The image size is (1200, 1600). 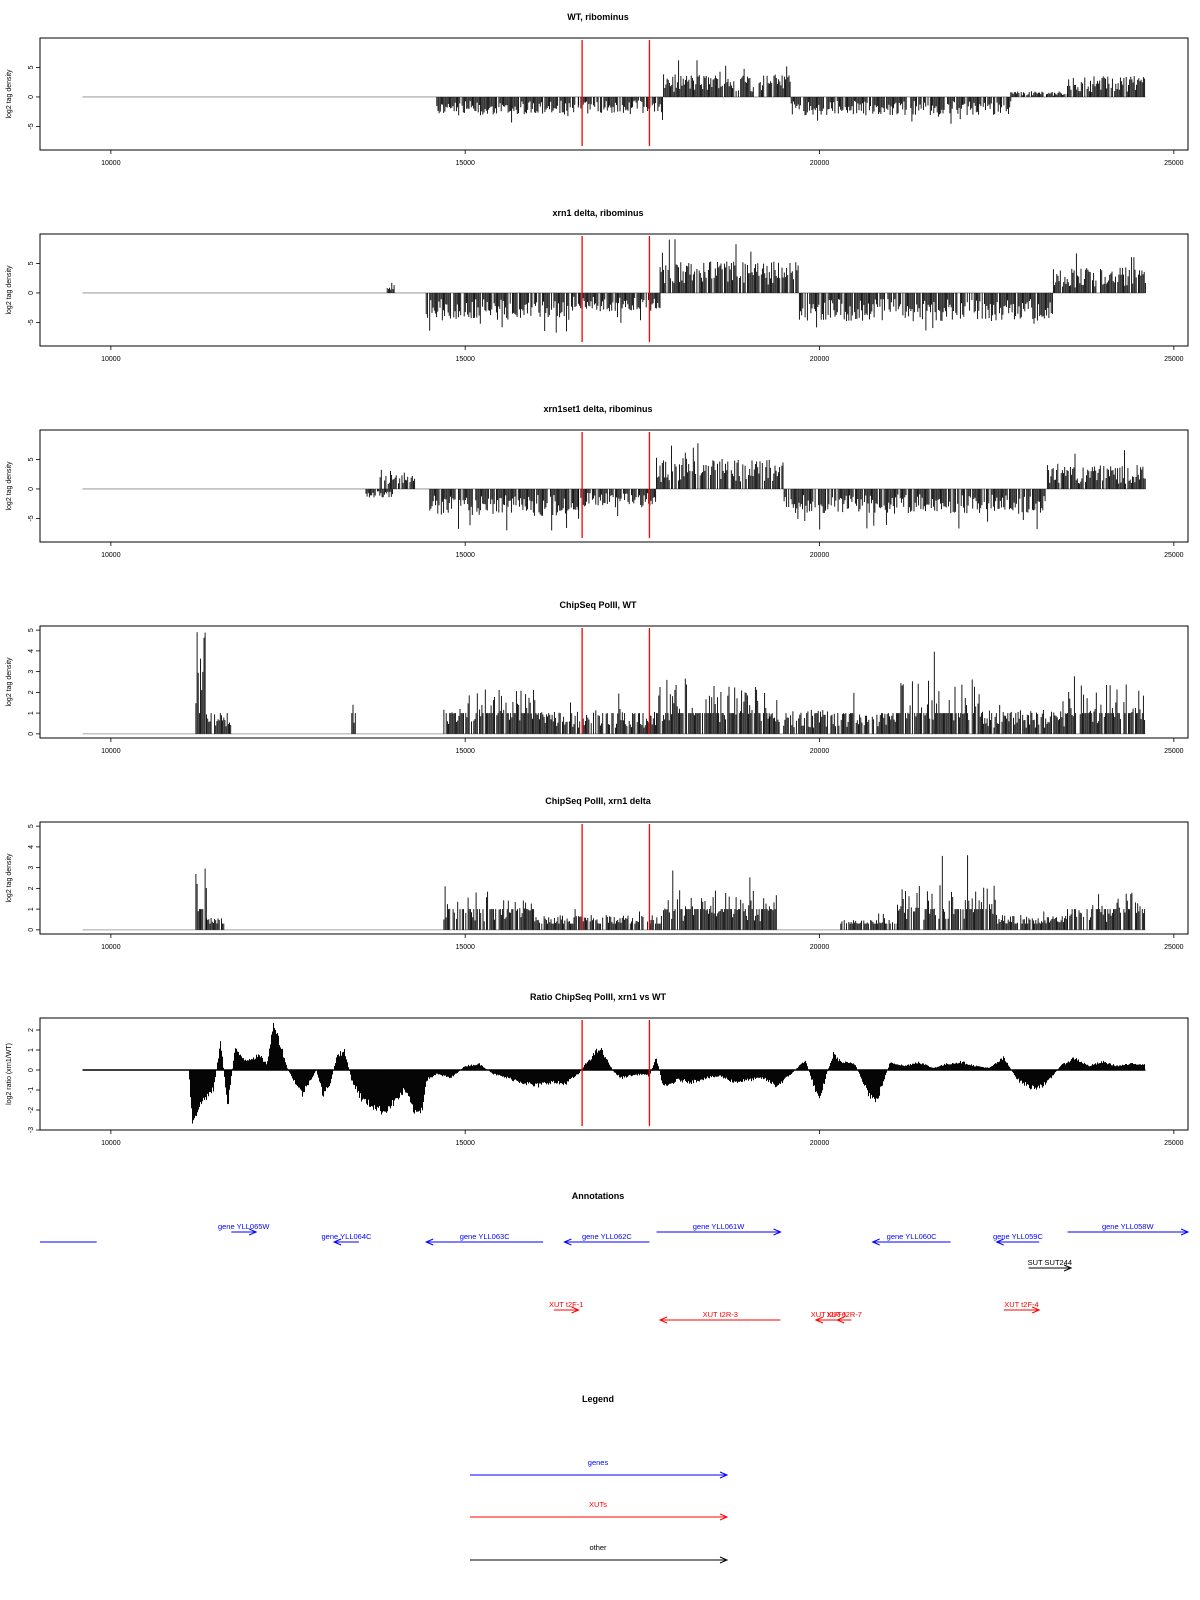 I want to click on panel-title: xrn1 delta, ribominus, so click(x=597, y=213).